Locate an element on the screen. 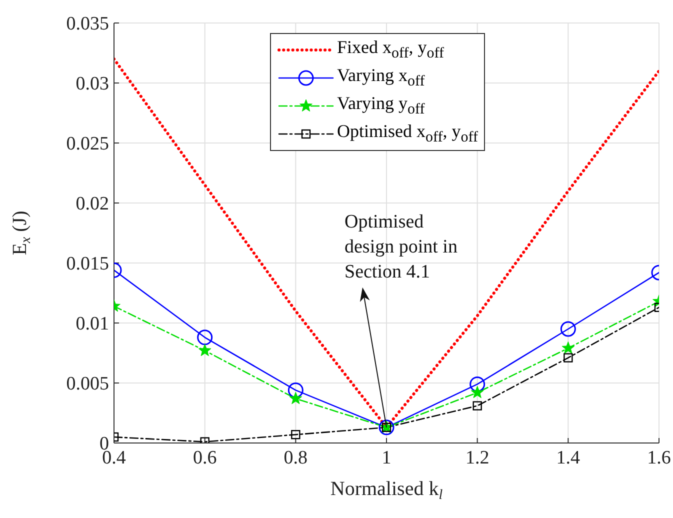 The height and width of the screenshot is (518, 673). y-tick-label: 0.02 is located at coordinates (92, 204).